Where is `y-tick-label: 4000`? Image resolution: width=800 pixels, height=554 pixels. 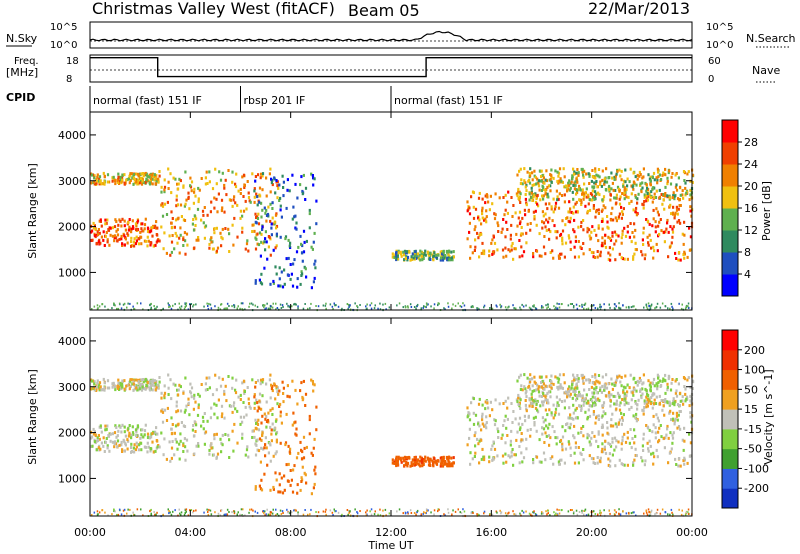
y-tick-label: 4000 is located at coordinates (72, 341).